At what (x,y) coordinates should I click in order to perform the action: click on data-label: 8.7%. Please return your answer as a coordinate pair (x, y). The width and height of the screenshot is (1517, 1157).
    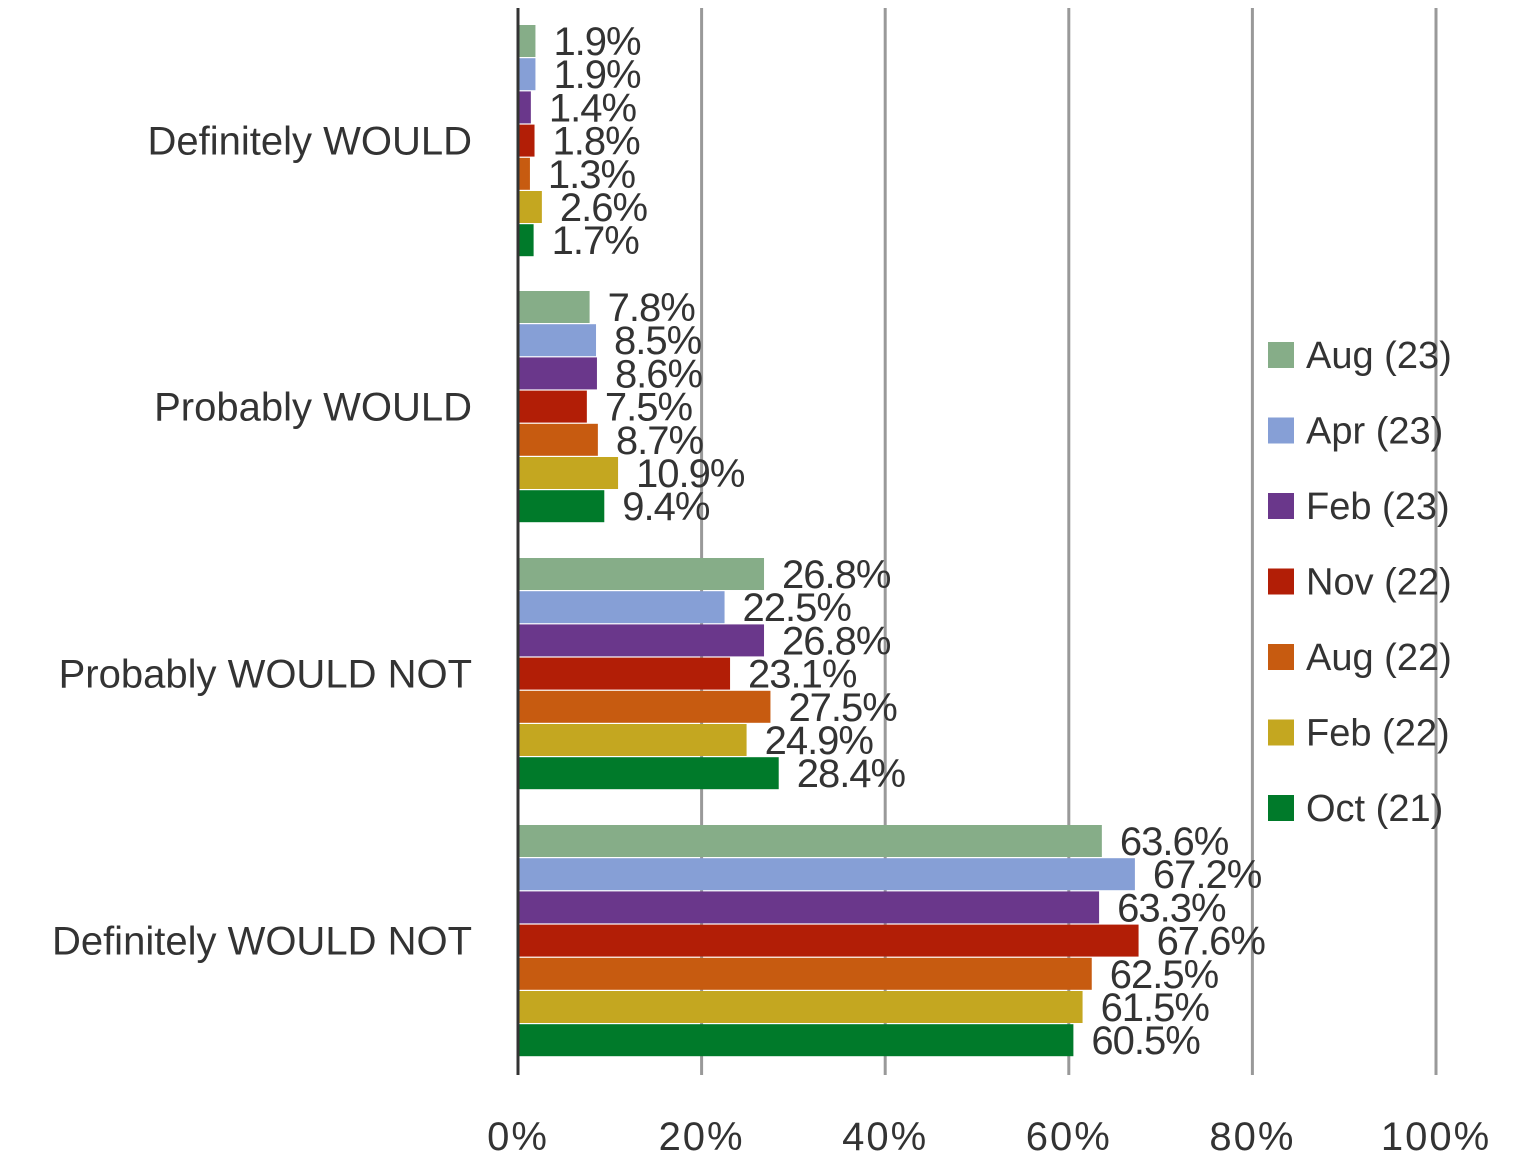
    Looking at the image, I should click on (660, 441).